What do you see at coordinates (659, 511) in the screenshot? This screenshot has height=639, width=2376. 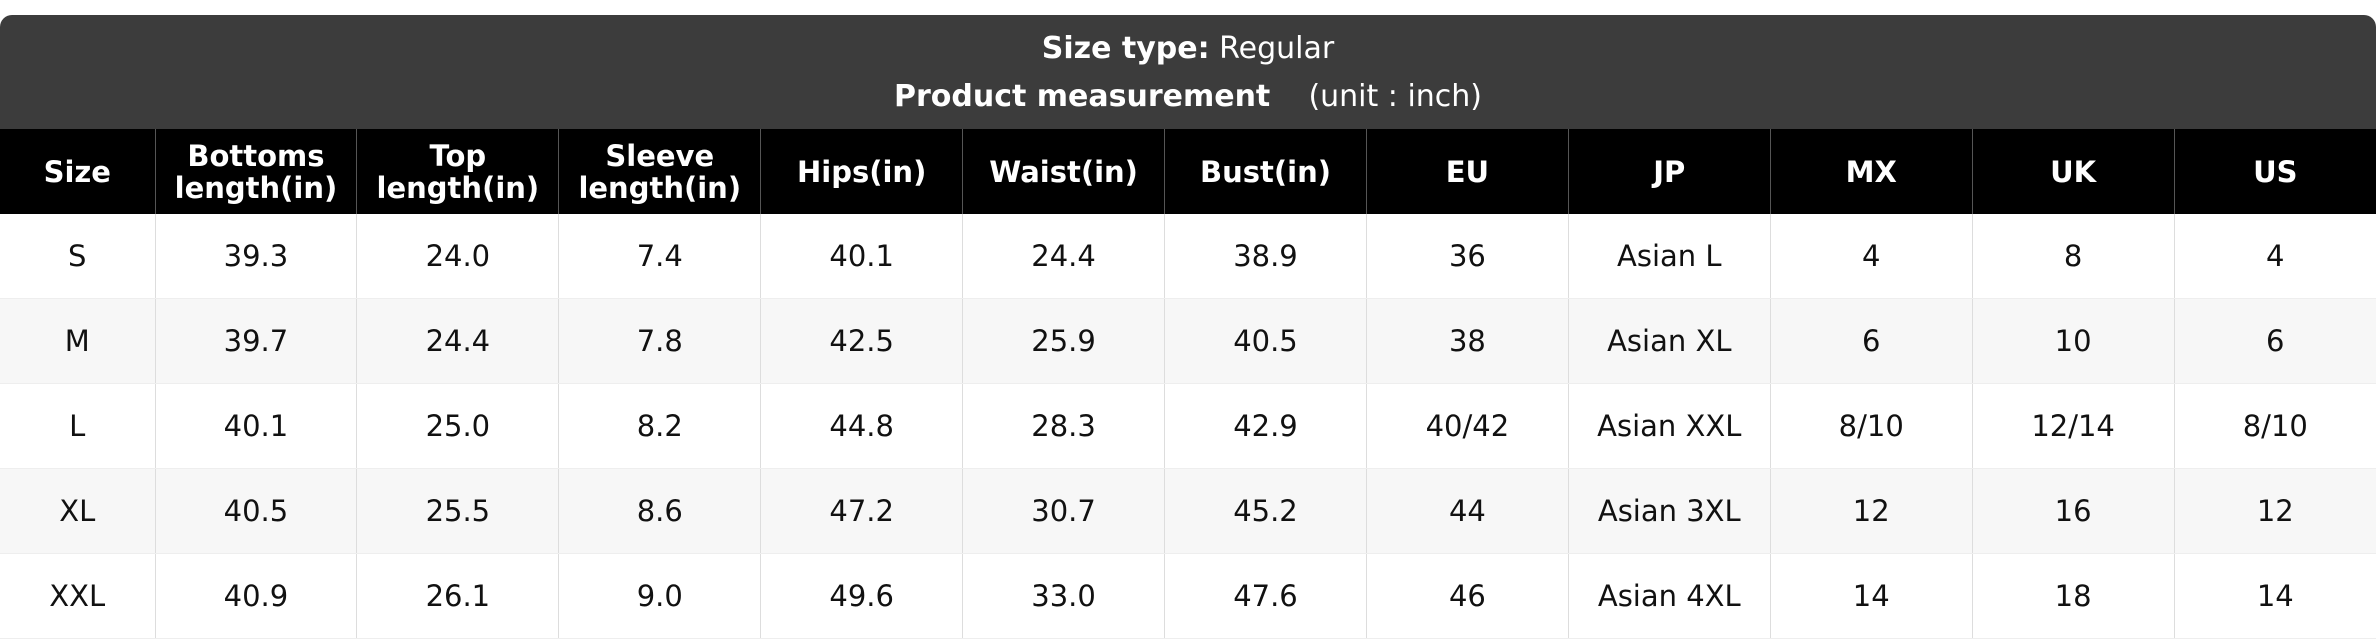 I see `cell: 8.6` at bounding box center [659, 511].